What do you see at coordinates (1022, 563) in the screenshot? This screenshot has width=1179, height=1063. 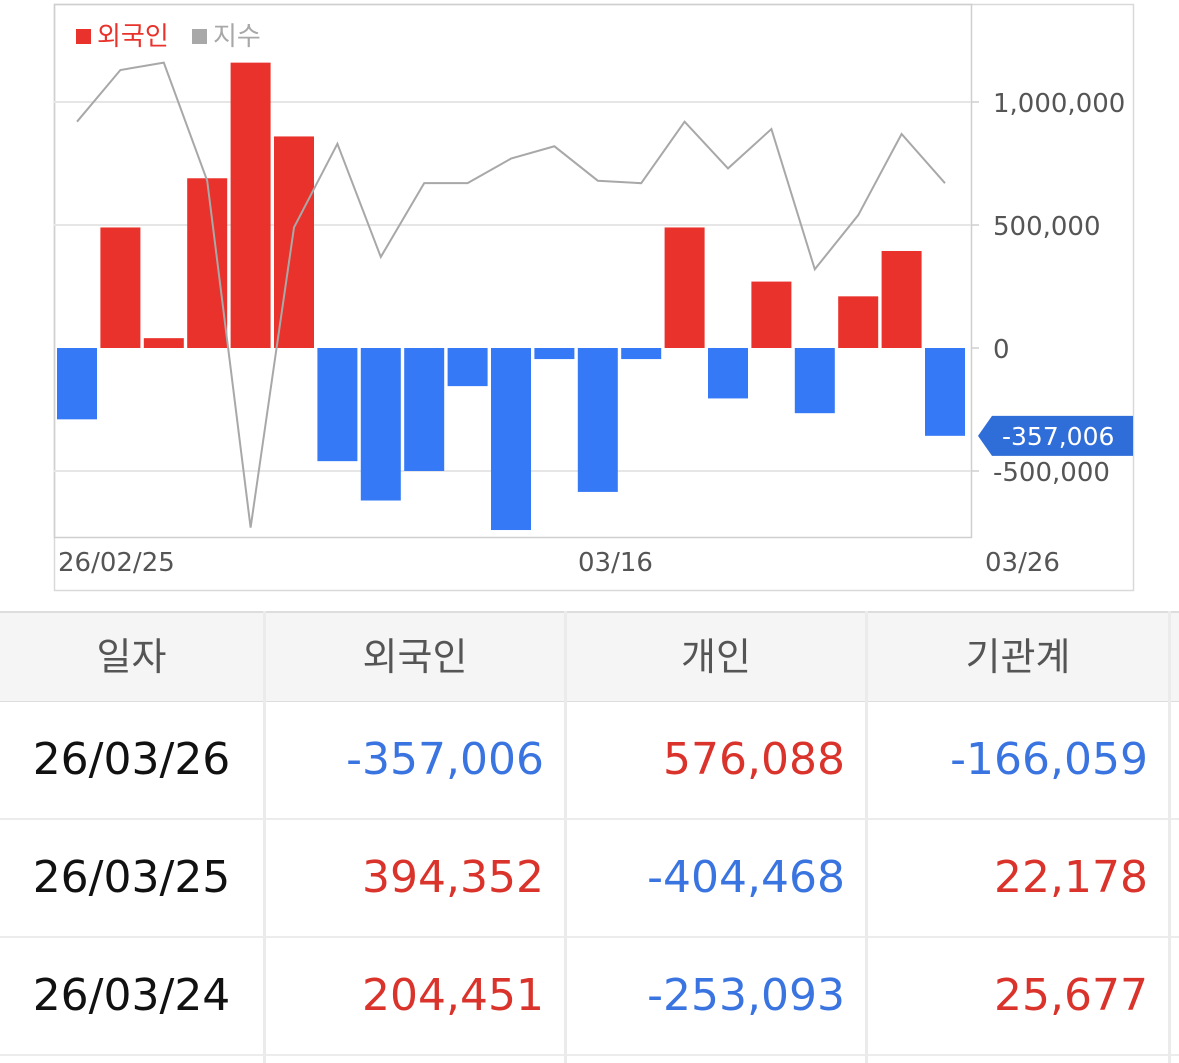 I see `x-tick-label: 03/26` at bounding box center [1022, 563].